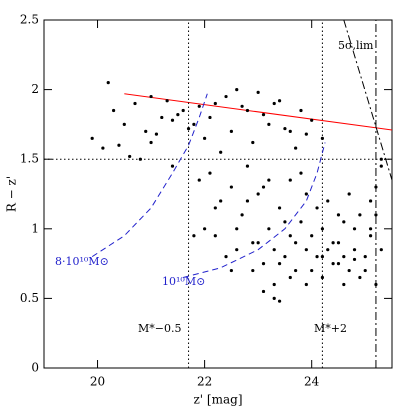 The width and height of the screenshot is (412, 412). I want to click on y-tick-label: 0, so click(35, 368).